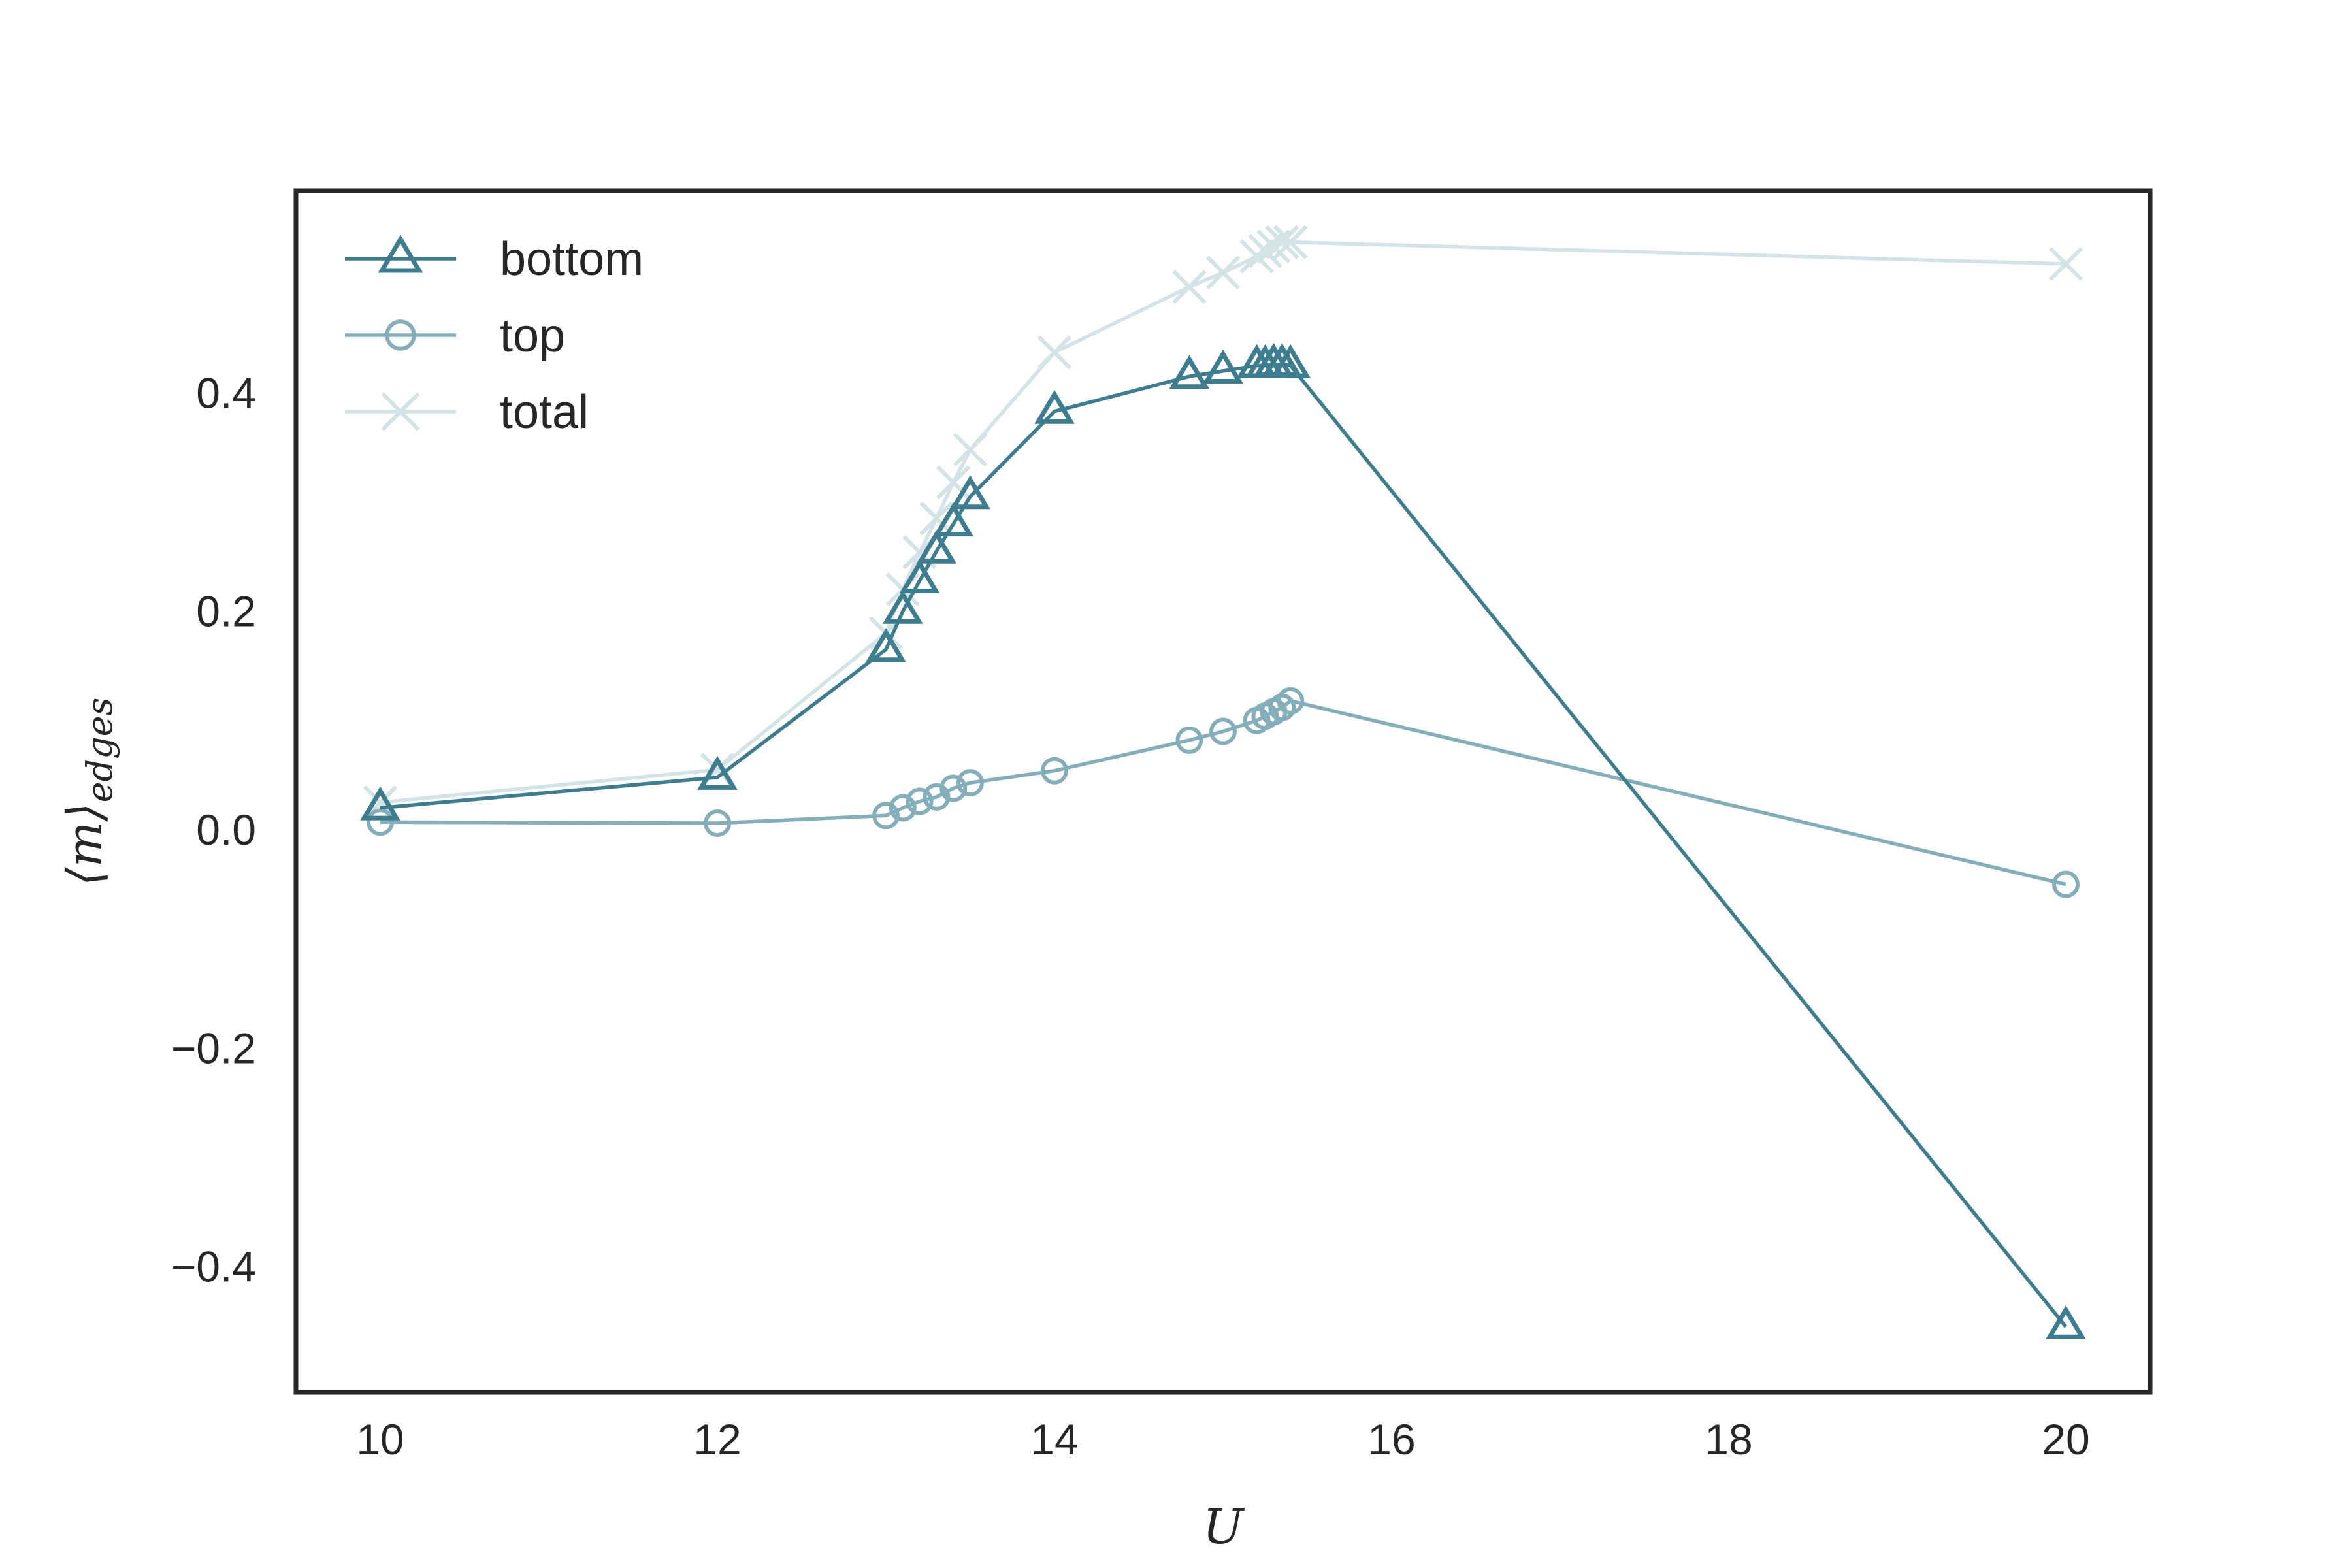 The width and height of the screenshot is (2352, 1568). I want to click on y-tick-label: 0.4, so click(226, 392).